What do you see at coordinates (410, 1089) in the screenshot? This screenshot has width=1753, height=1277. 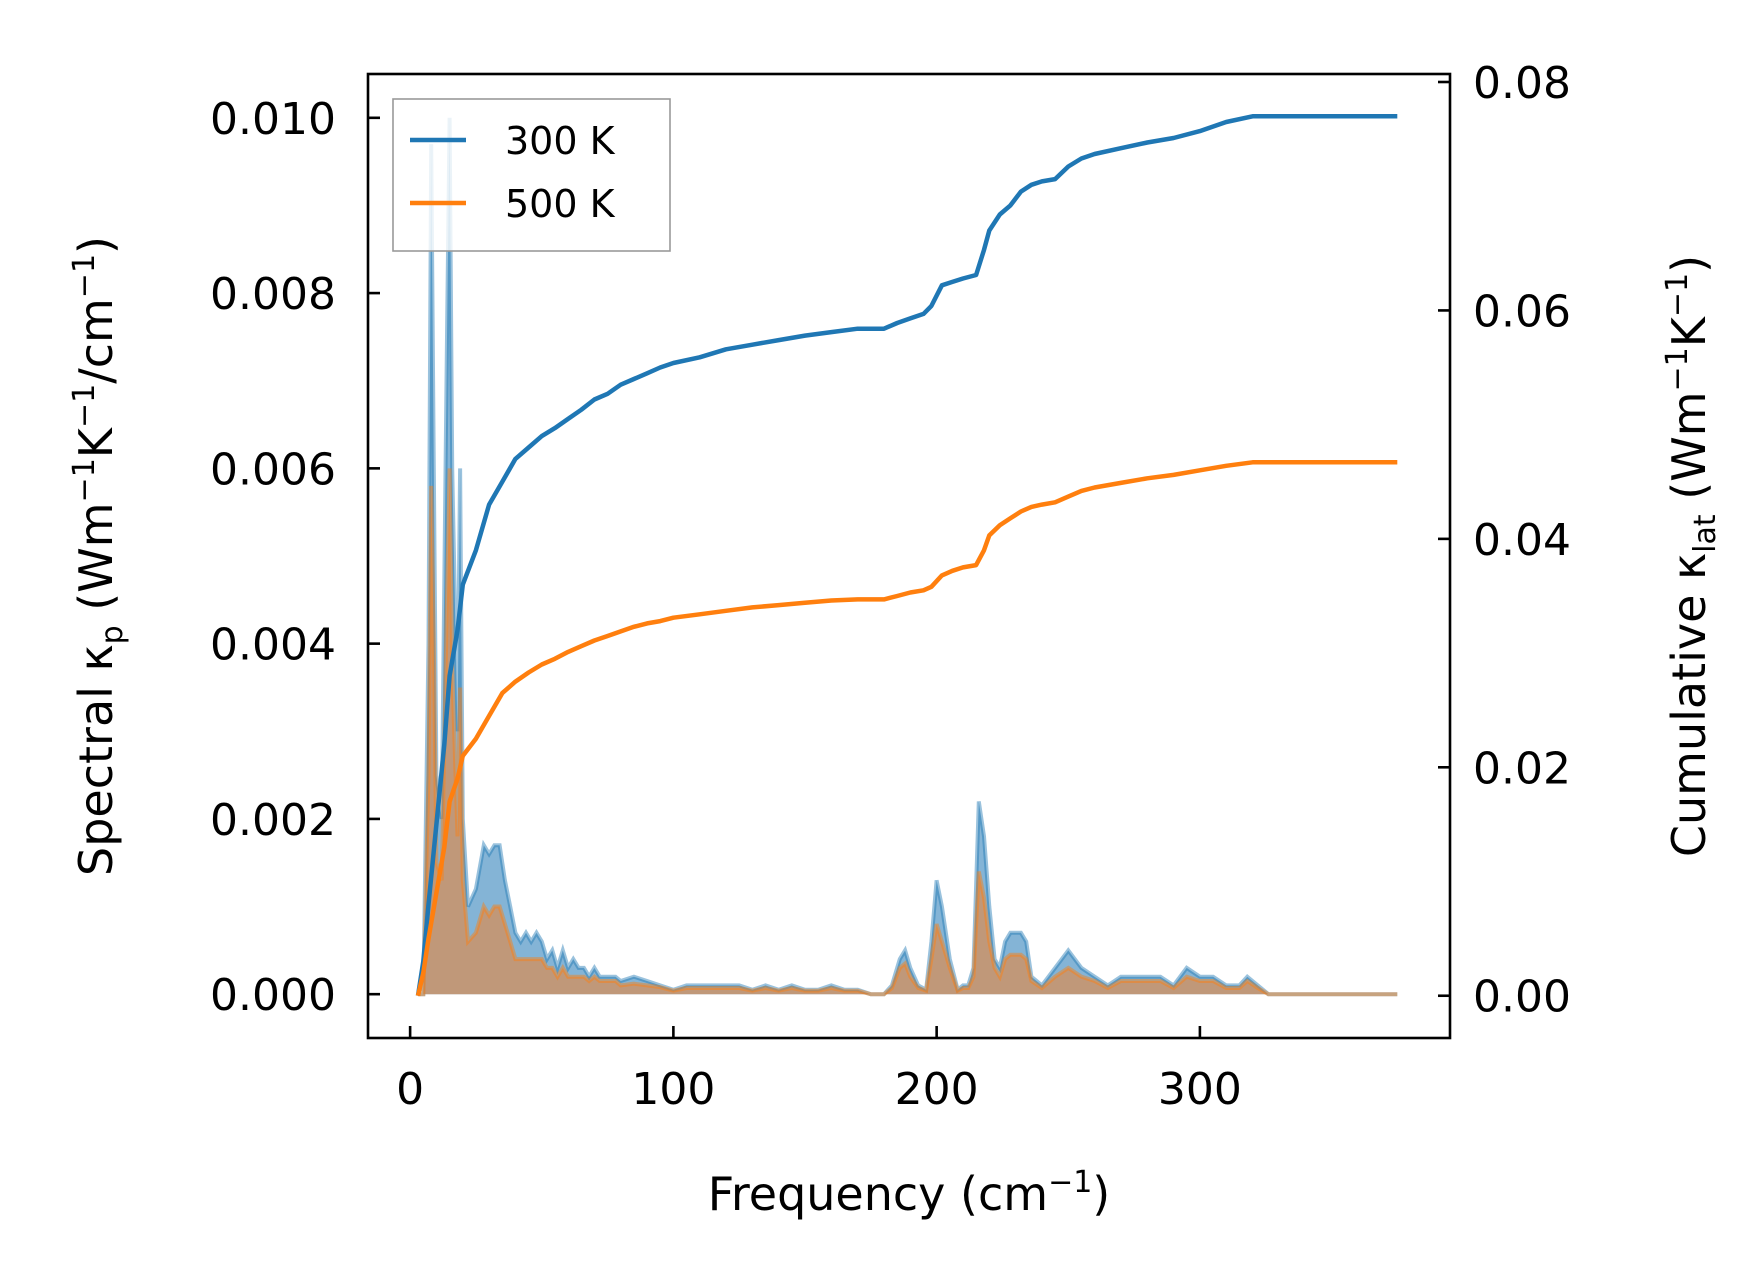 I see `x-tick-label: 0` at bounding box center [410, 1089].